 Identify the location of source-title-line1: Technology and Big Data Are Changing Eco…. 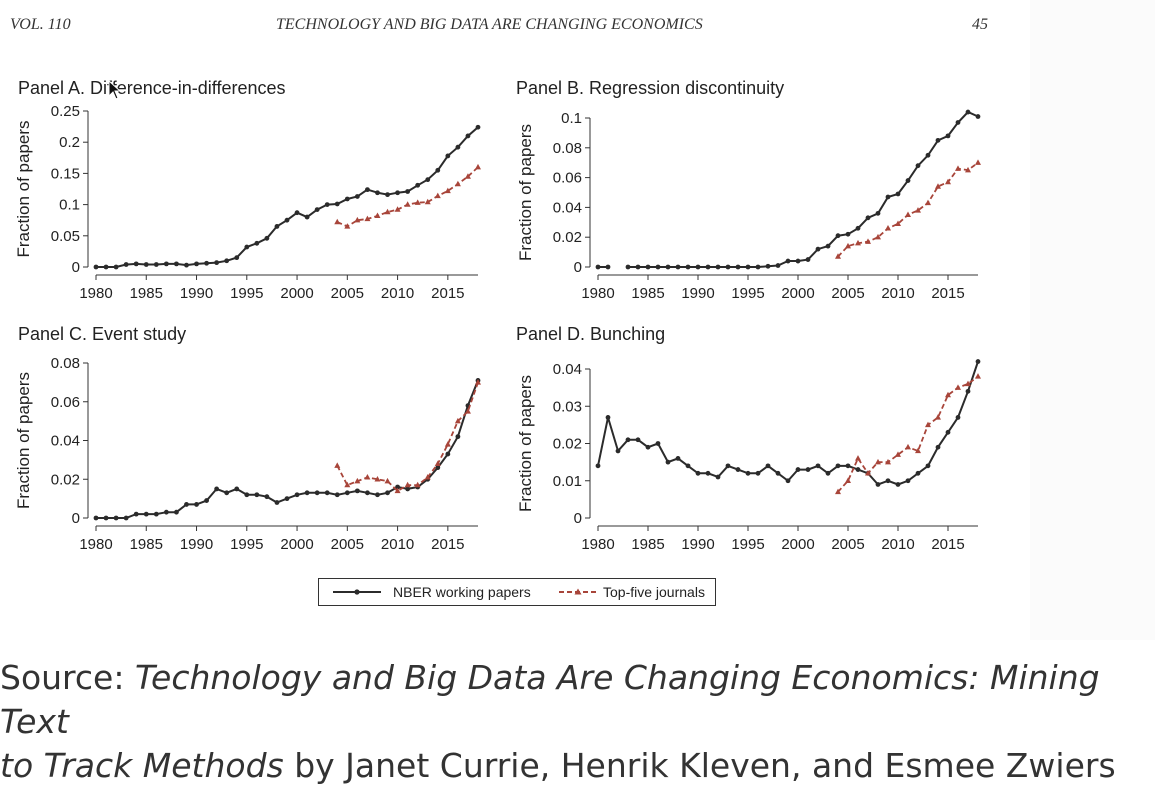
(550, 699).